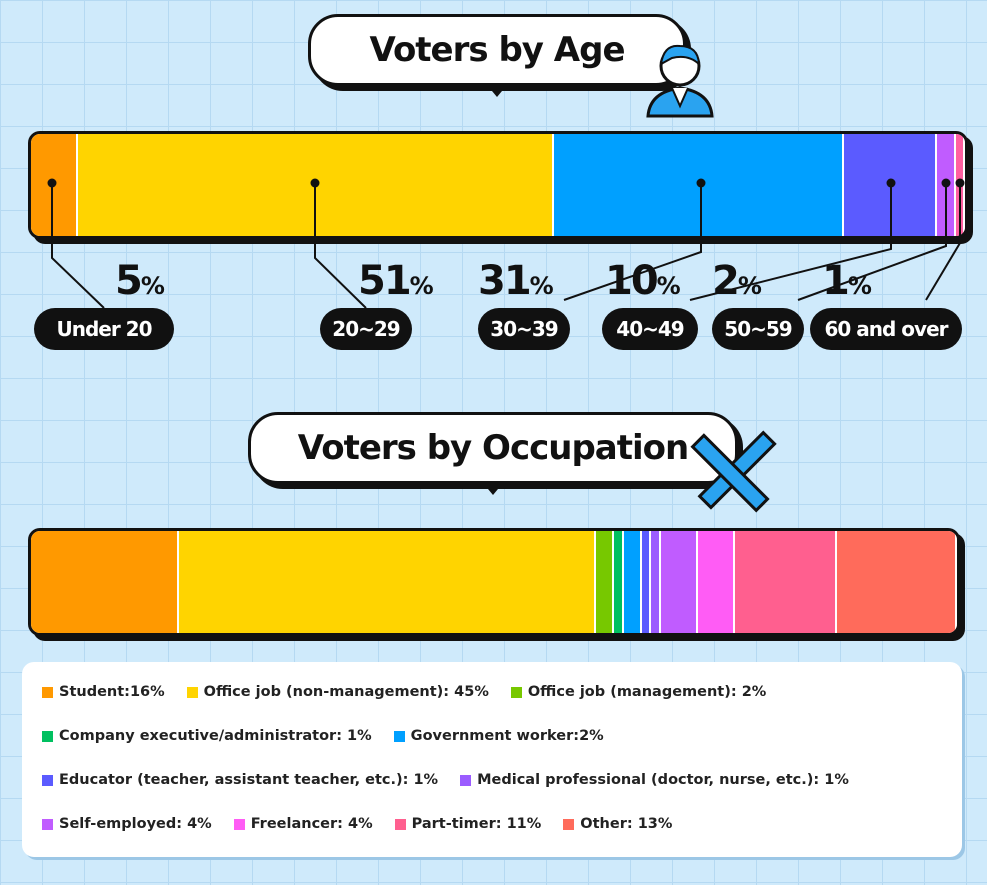 This screenshot has height=885, width=987. What do you see at coordinates (758, 329) in the screenshot?
I see `age-category-label: 50~59` at bounding box center [758, 329].